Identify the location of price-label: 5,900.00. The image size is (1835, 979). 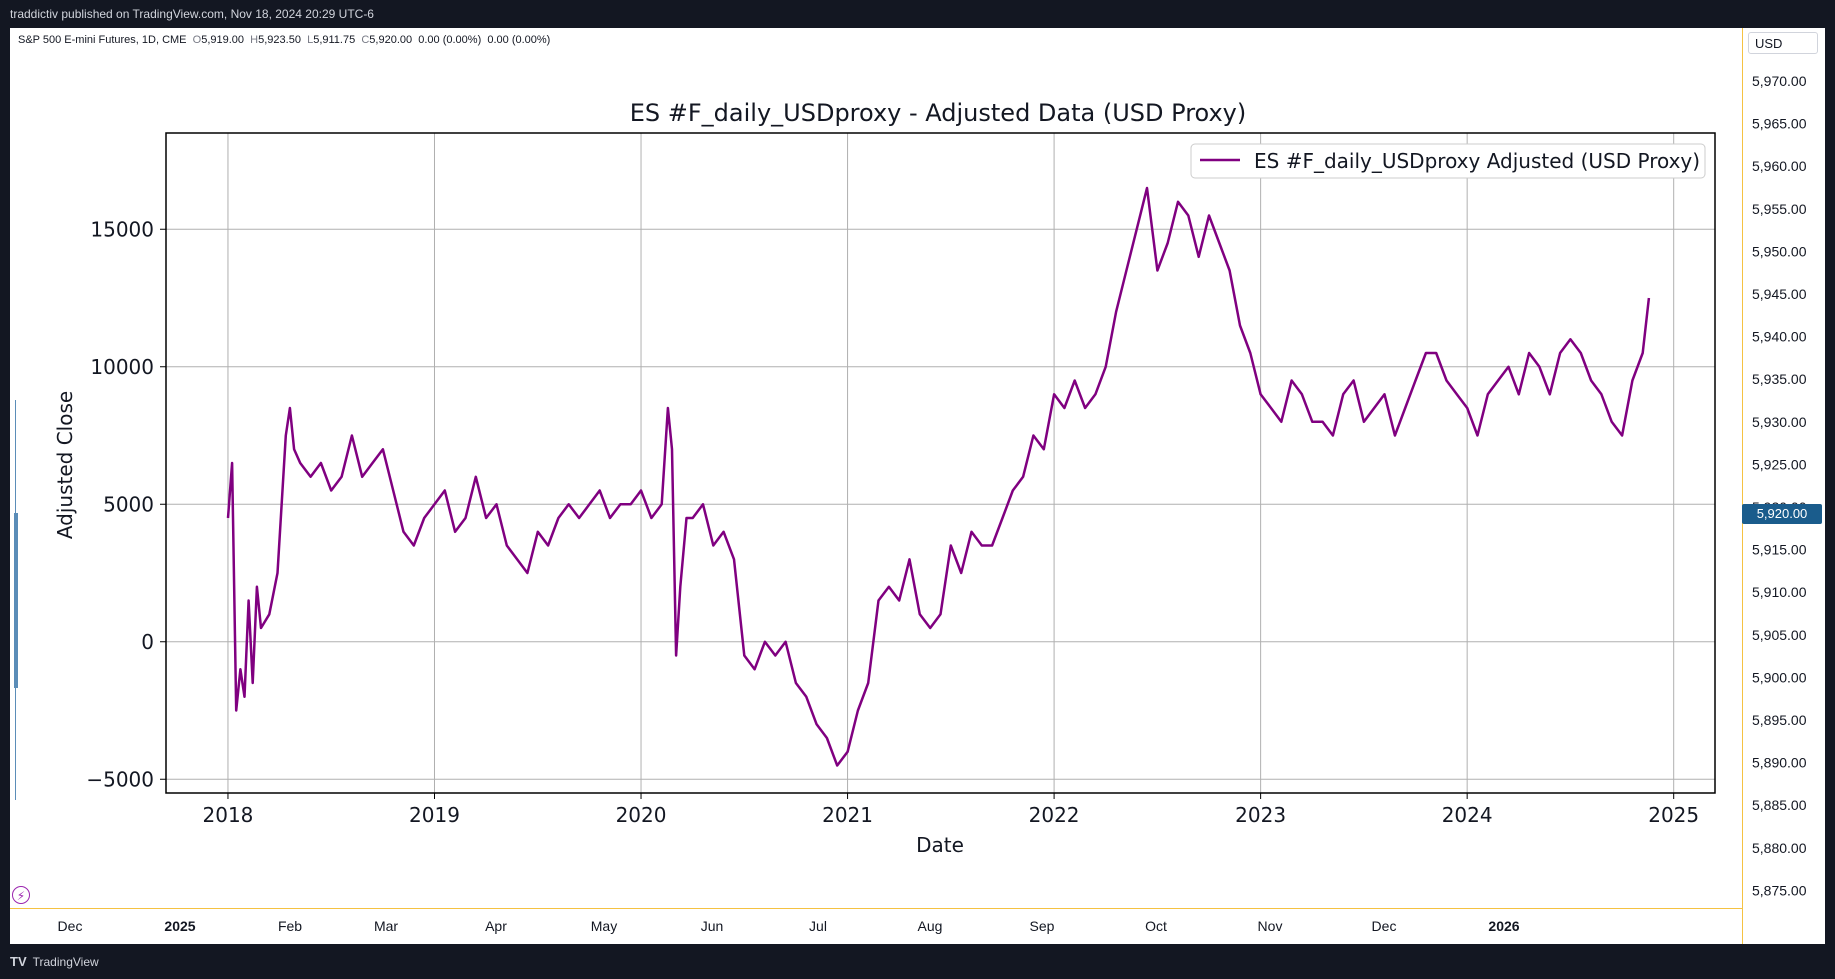
(1779, 677).